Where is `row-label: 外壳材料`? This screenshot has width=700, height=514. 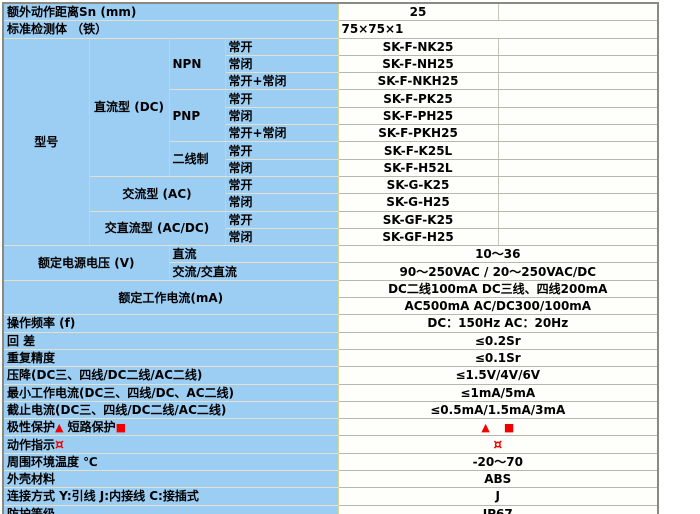 row-label: 外壳材料 is located at coordinates (170, 479).